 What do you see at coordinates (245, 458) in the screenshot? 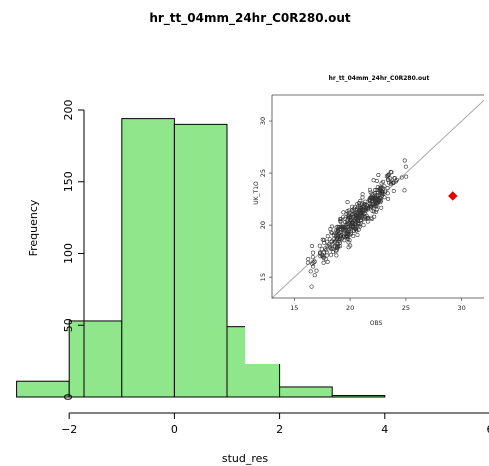
I see `x-axis-label: stud_res` at bounding box center [245, 458].